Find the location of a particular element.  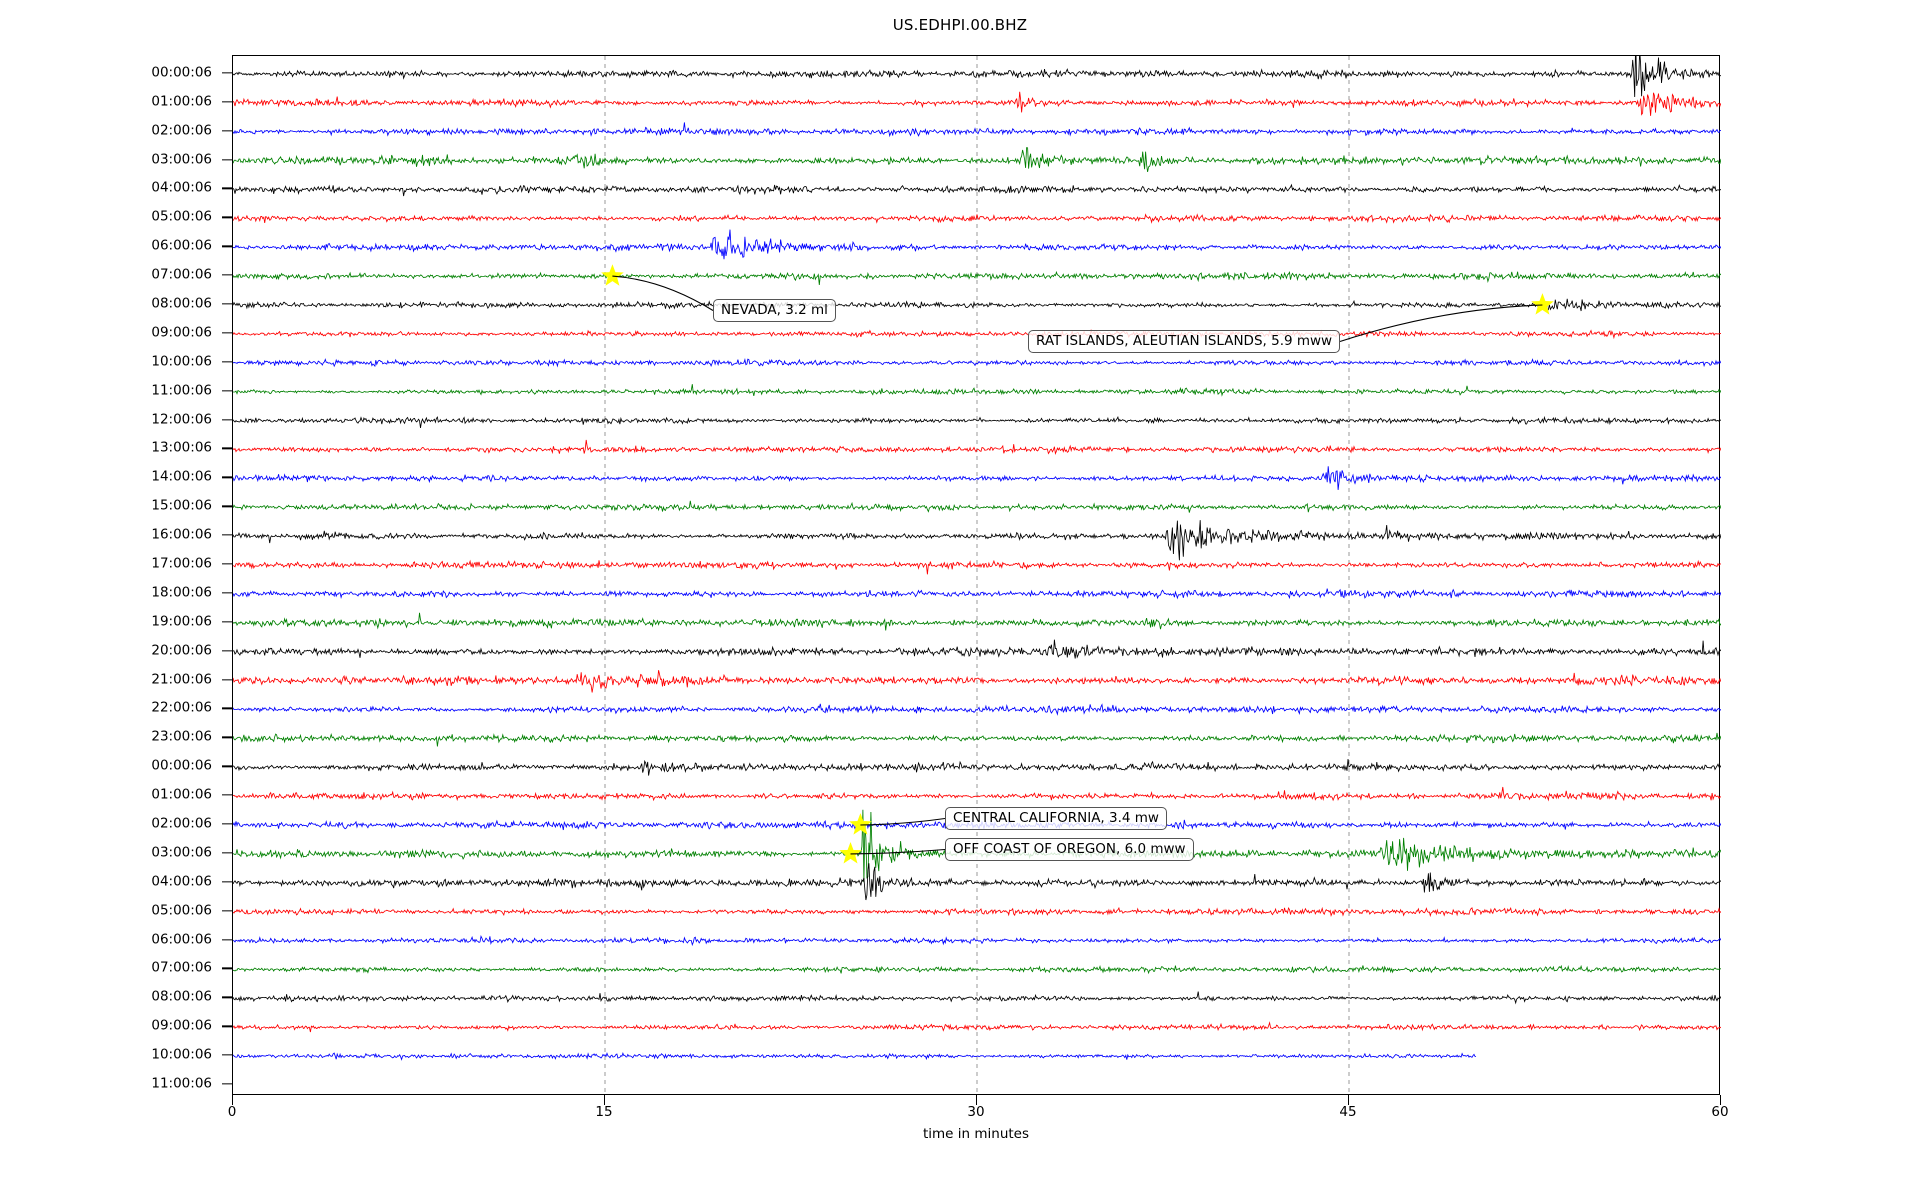

x-axis-tick-label: 30 is located at coordinates (976, 1112).